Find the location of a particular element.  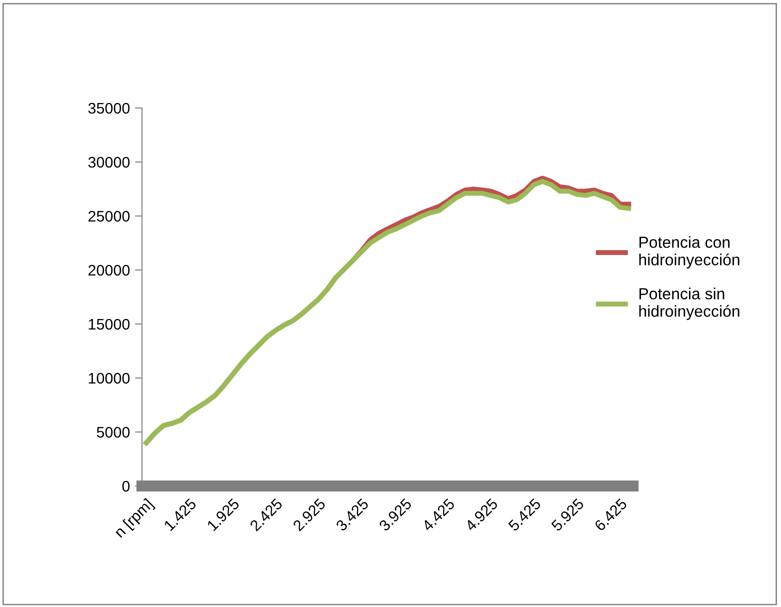

legend-label: Potencia con hidroinyección is located at coordinates (689, 252).